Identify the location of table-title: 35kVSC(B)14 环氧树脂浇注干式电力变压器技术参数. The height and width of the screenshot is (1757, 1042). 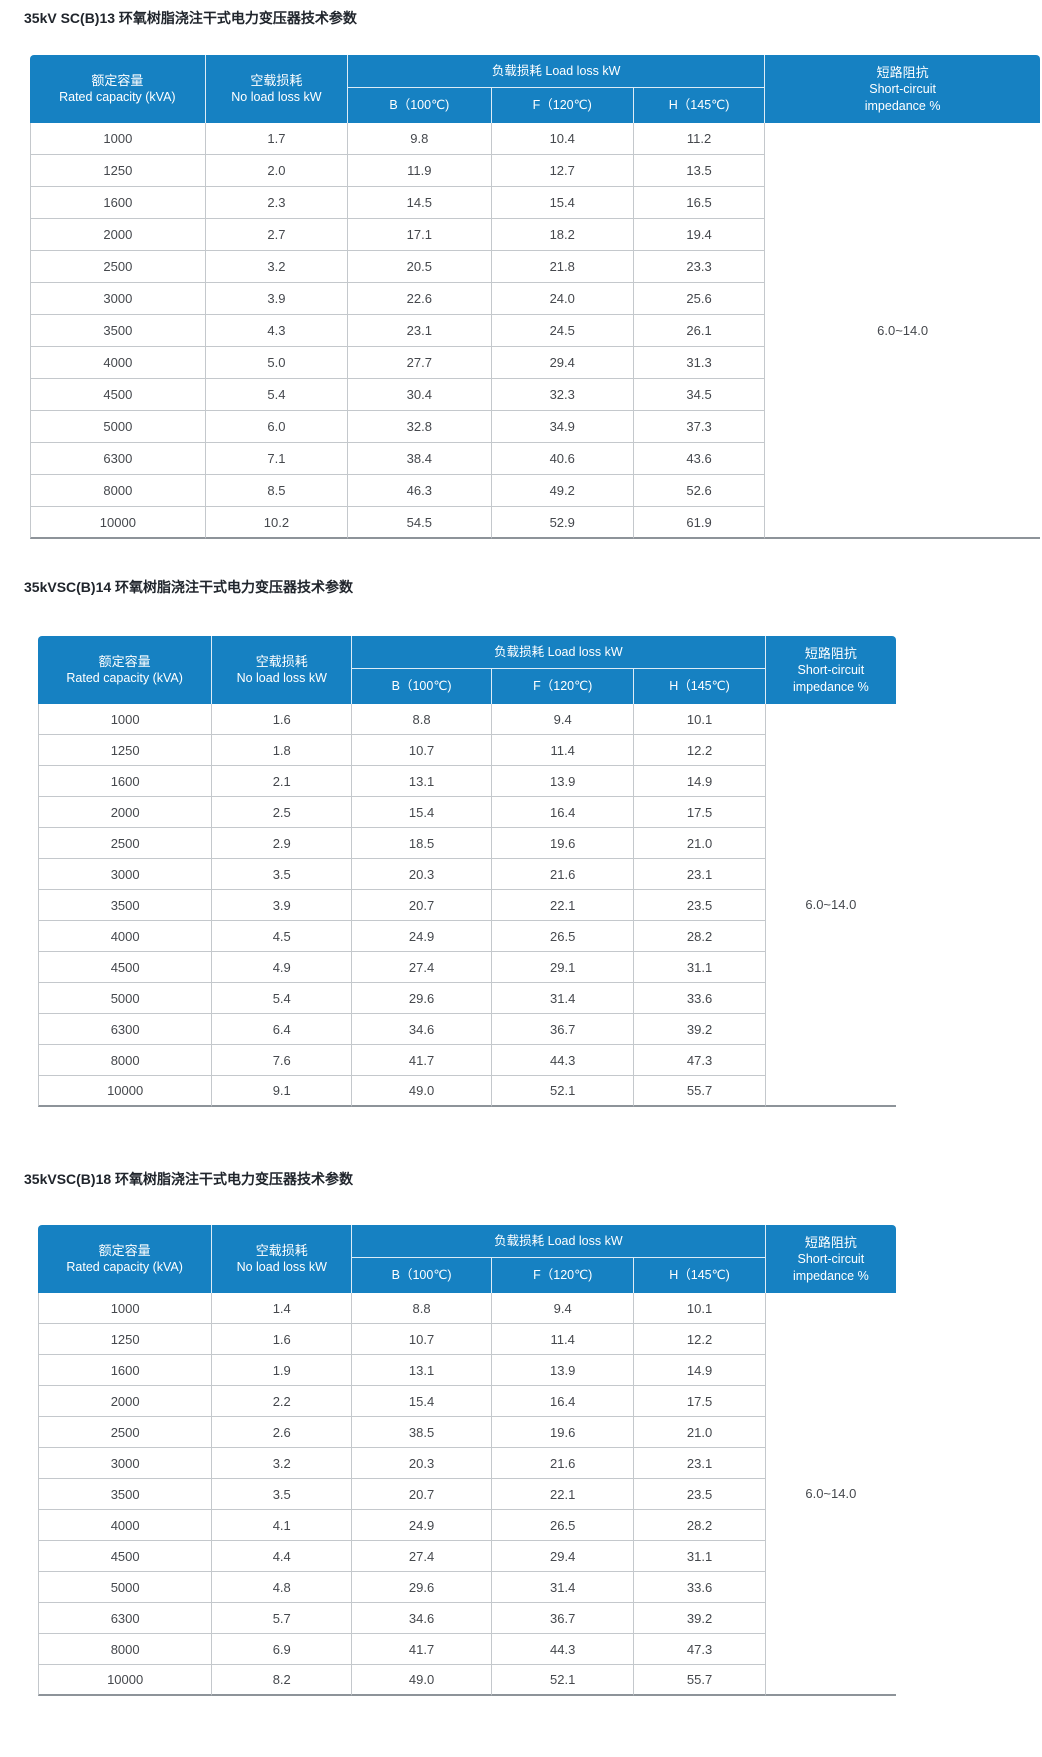
(189, 587).